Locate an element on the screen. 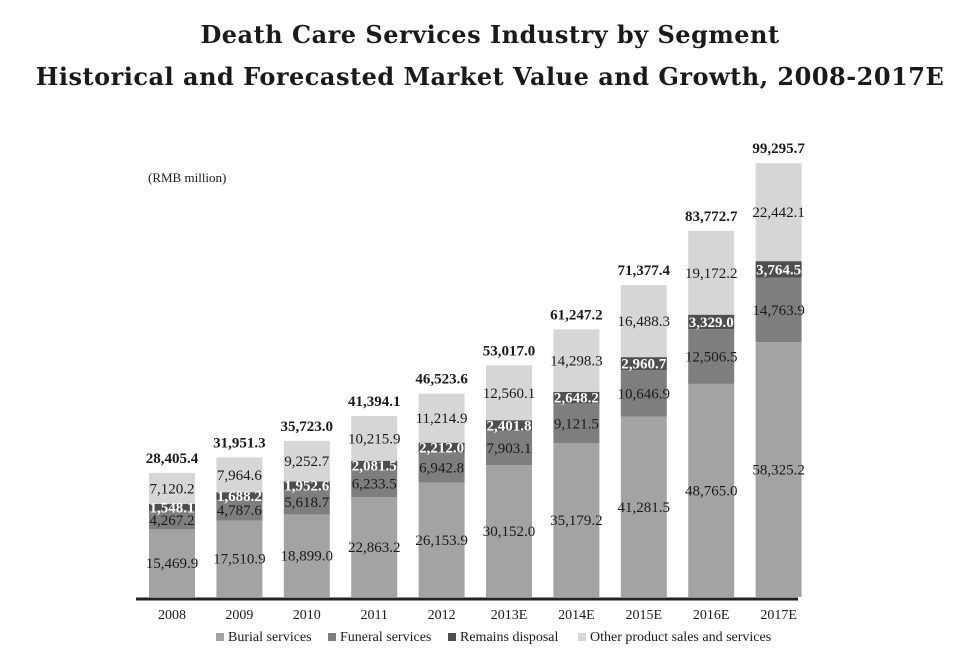 Image resolution: width=980 pixels, height=663 pixels. segment-value-label: 12,560.1 is located at coordinates (509, 394).